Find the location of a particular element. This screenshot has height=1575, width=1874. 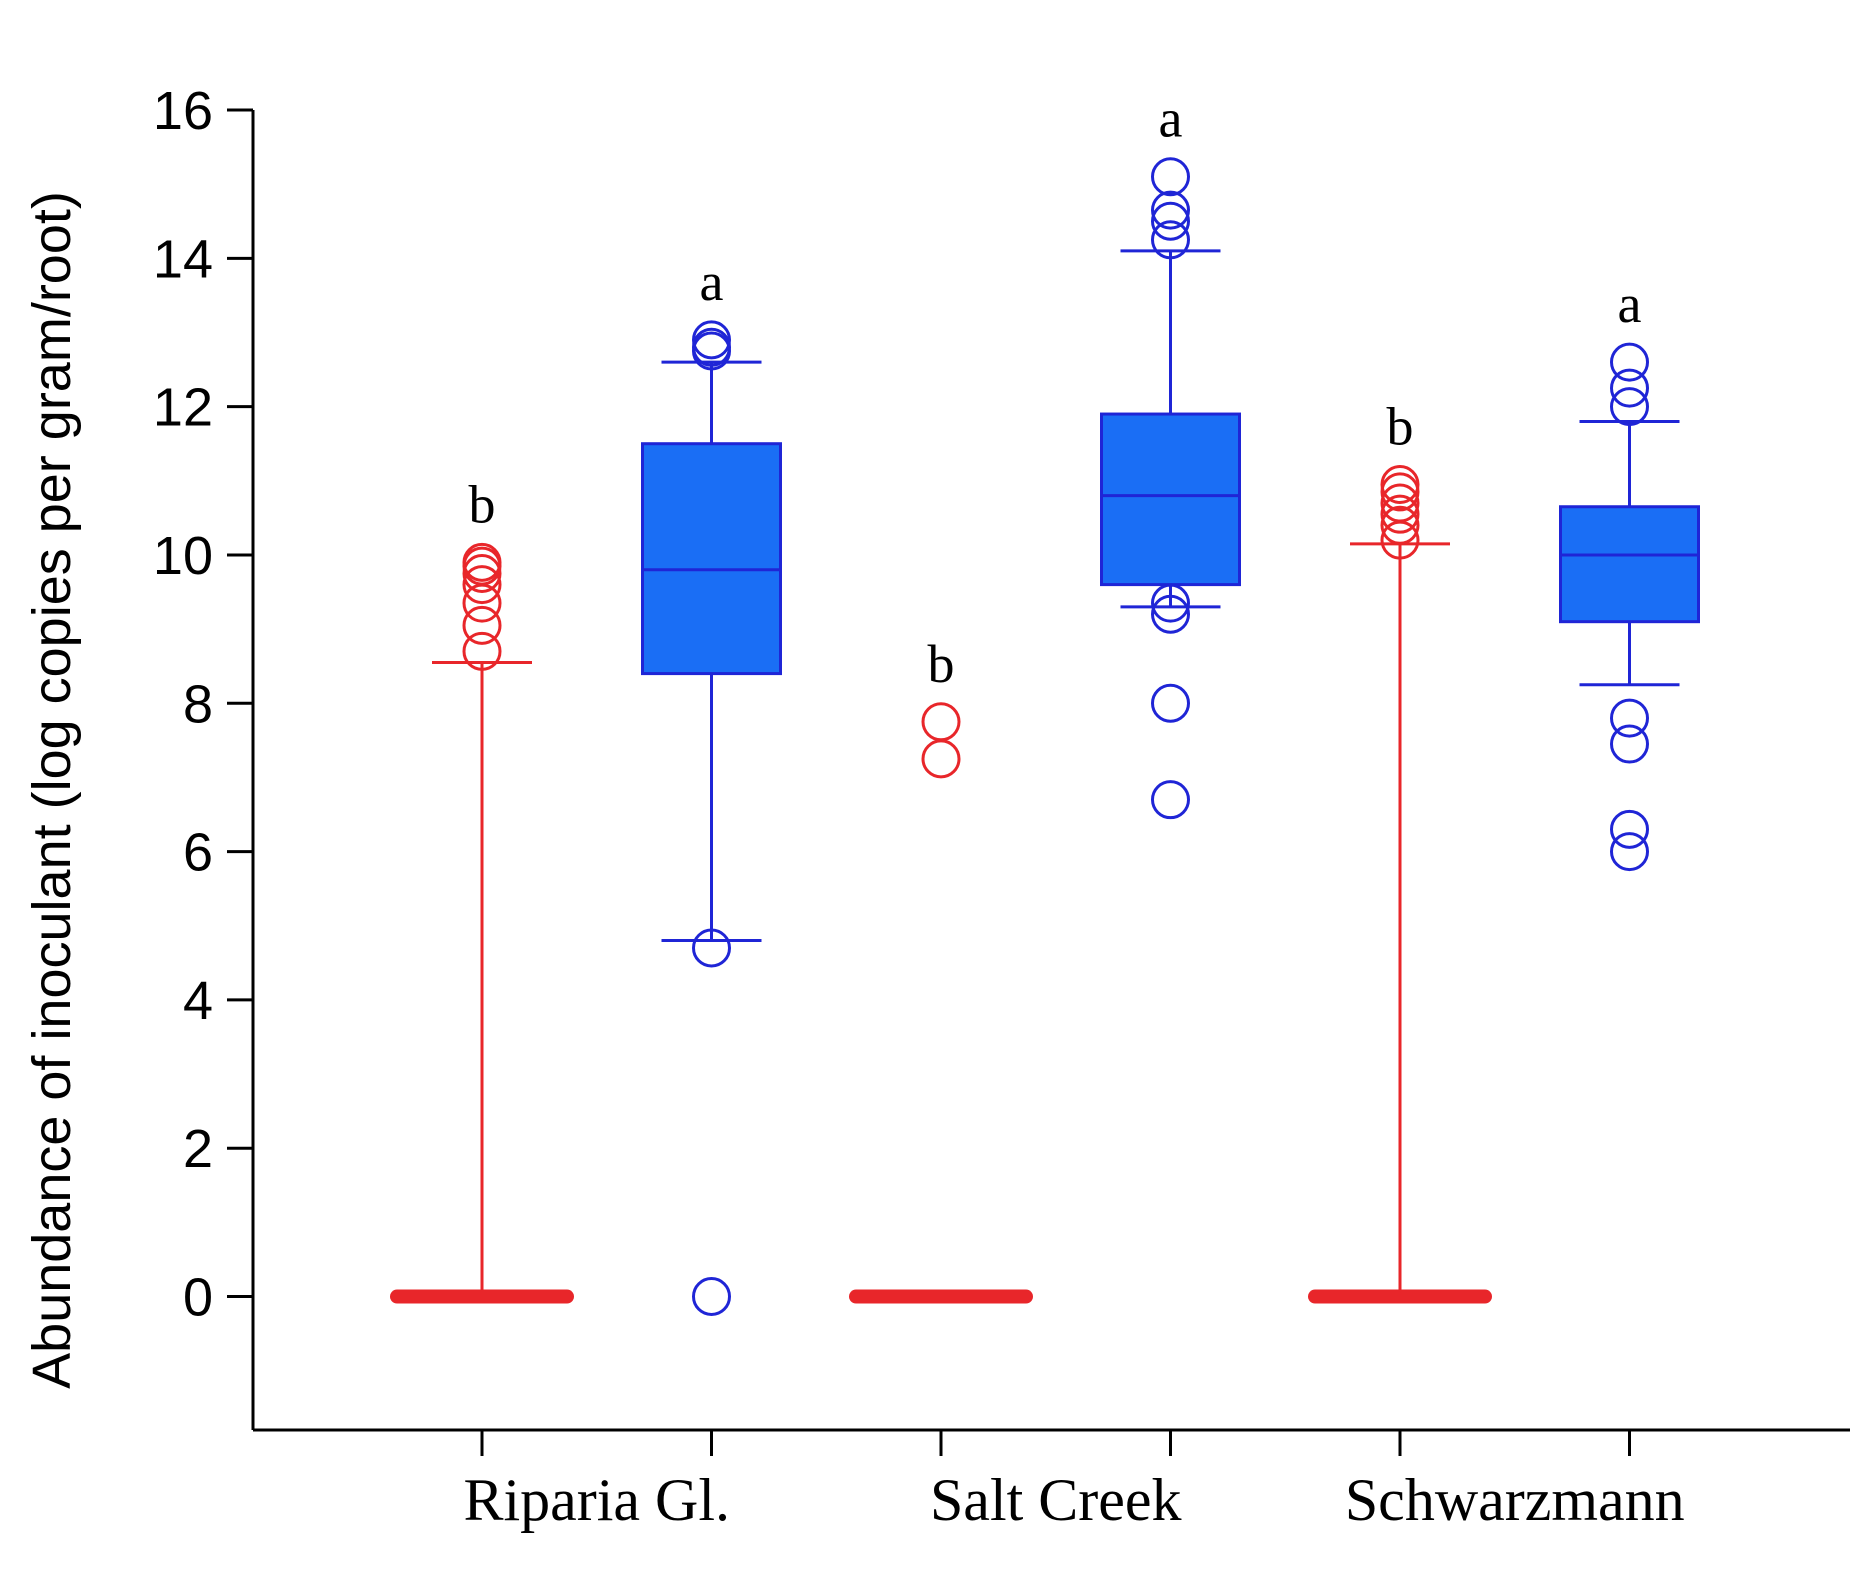

y-tick-label: 12 is located at coordinates (183, 408).